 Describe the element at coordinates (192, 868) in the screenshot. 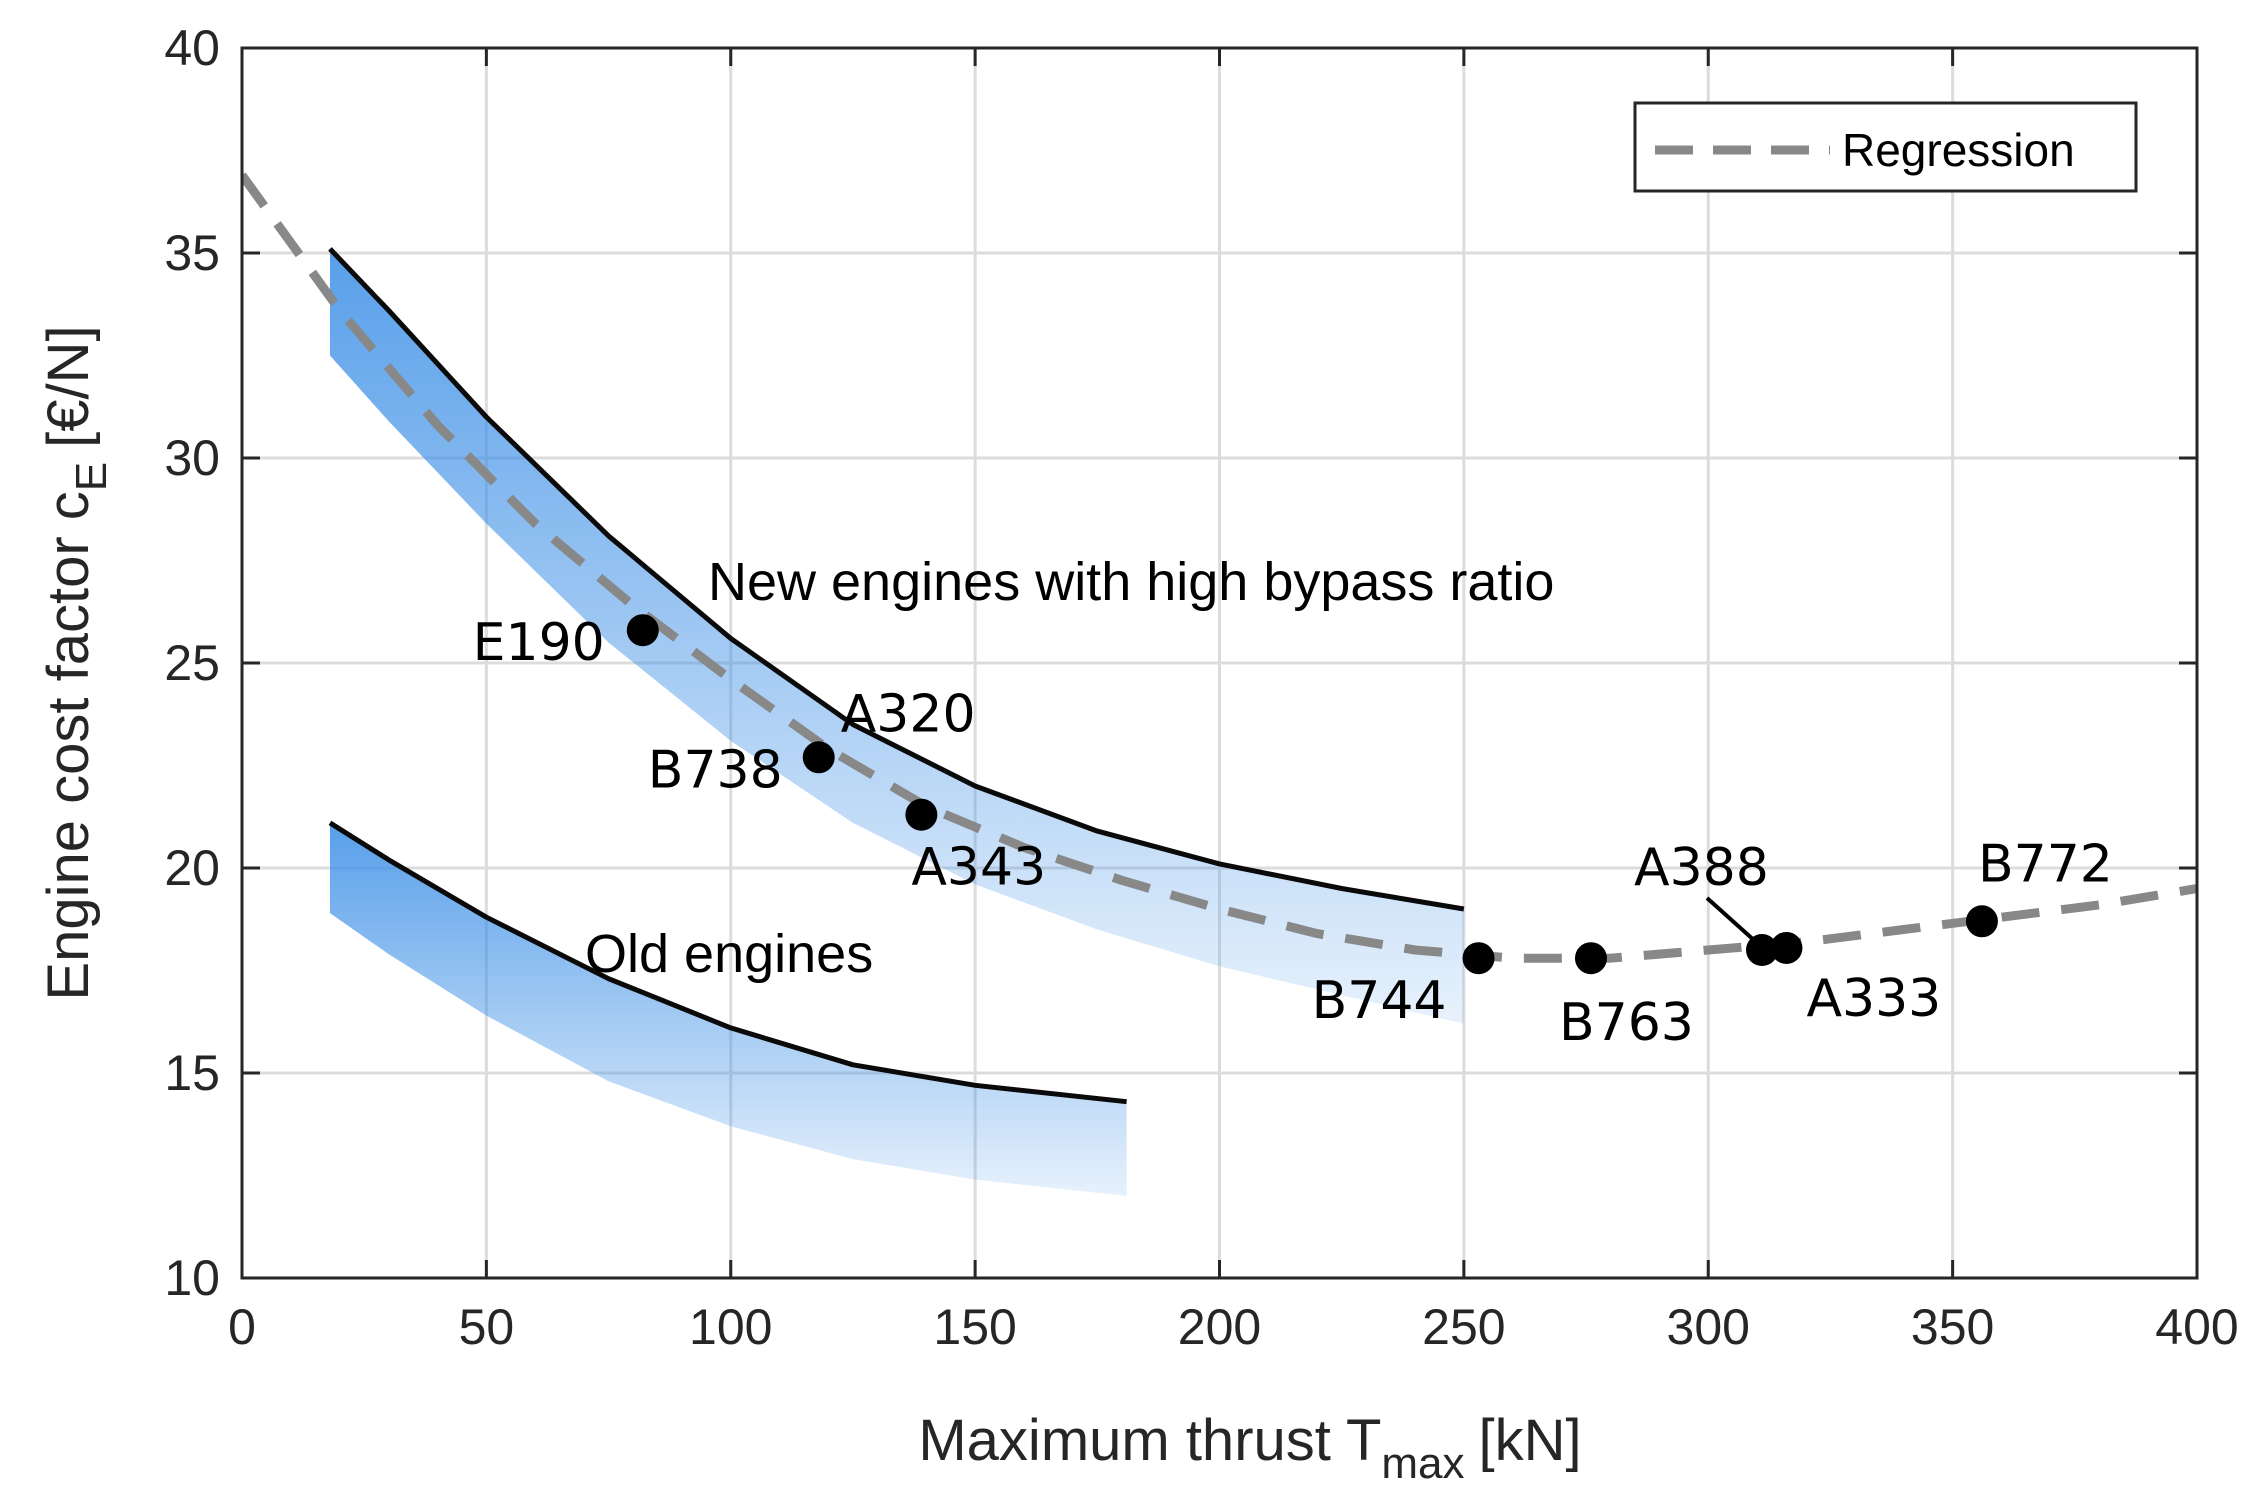

I see `y-tick-label: 20` at that location.